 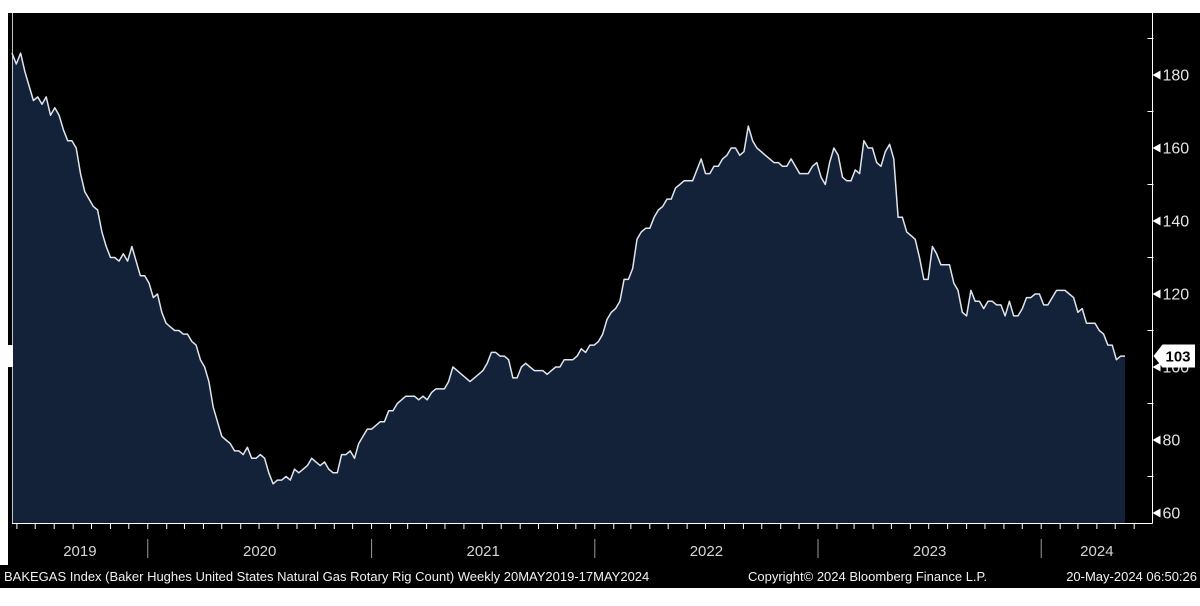 What do you see at coordinates (706, 551) in the screenshot?
I see `x-year-label: 2022` at bounding box center [706, 551].